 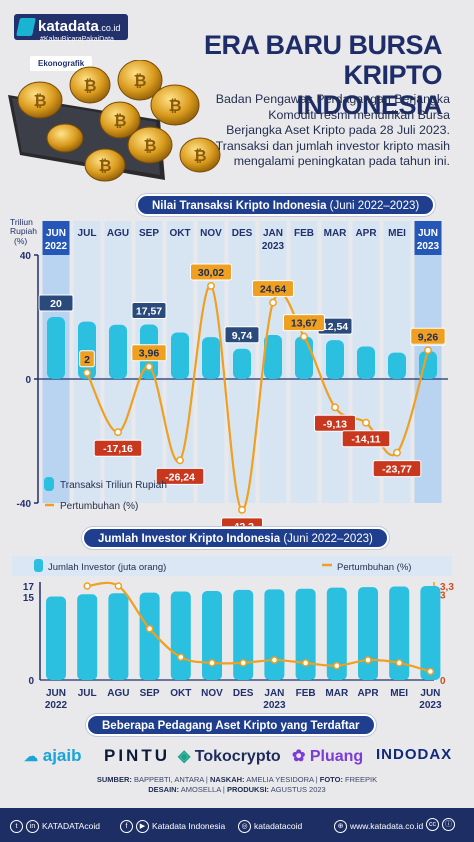 I want to click on legend-strip, so click(x=232, y=566).